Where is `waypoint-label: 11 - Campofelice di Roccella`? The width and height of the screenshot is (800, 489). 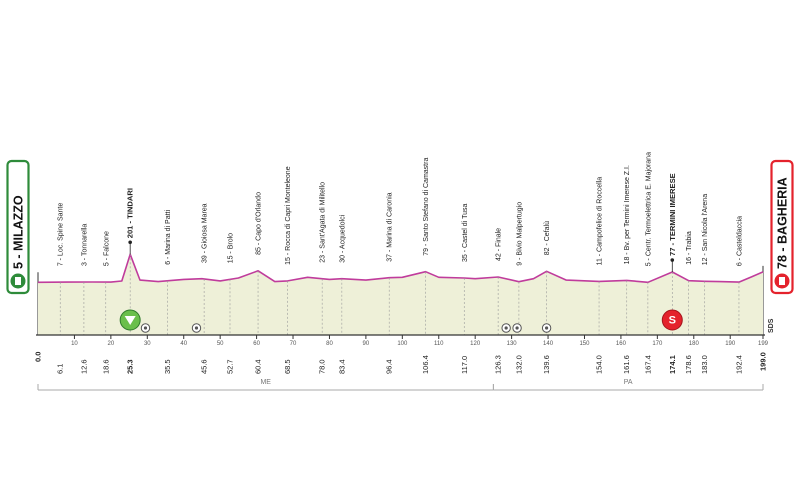 waypoint-label: 11 - Campofelice di Roccella is located at coordinates (600, 221).